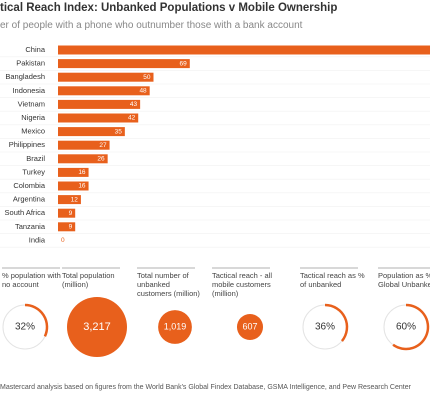  I want to click on stat-value: 32%, so click(25, 327).